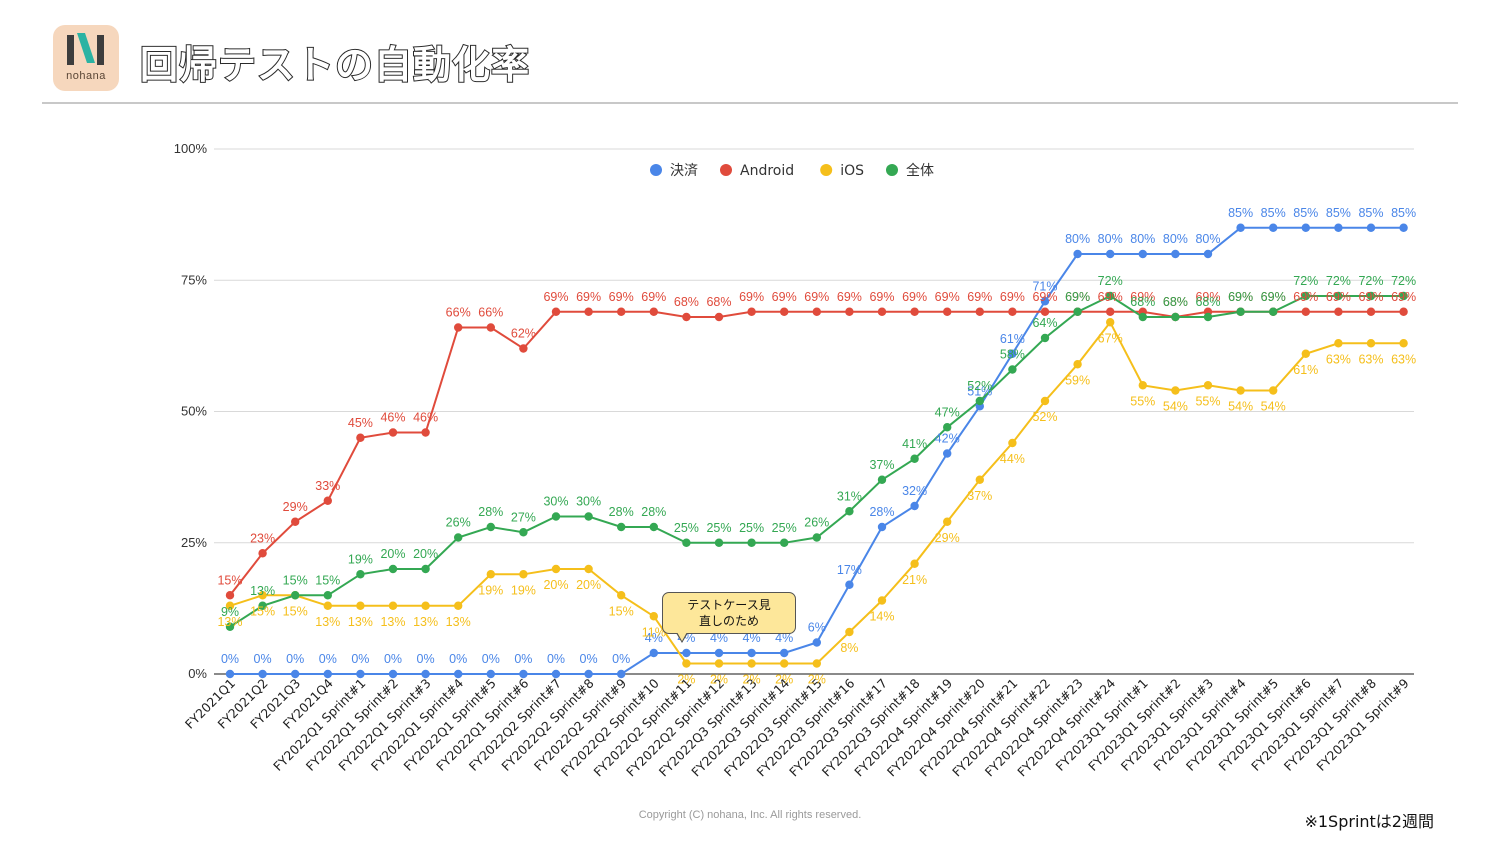  What do you see at coordinates (914, 444) in the screenshot?
I see `data-label: 41%` at bounding box center [914, 444].